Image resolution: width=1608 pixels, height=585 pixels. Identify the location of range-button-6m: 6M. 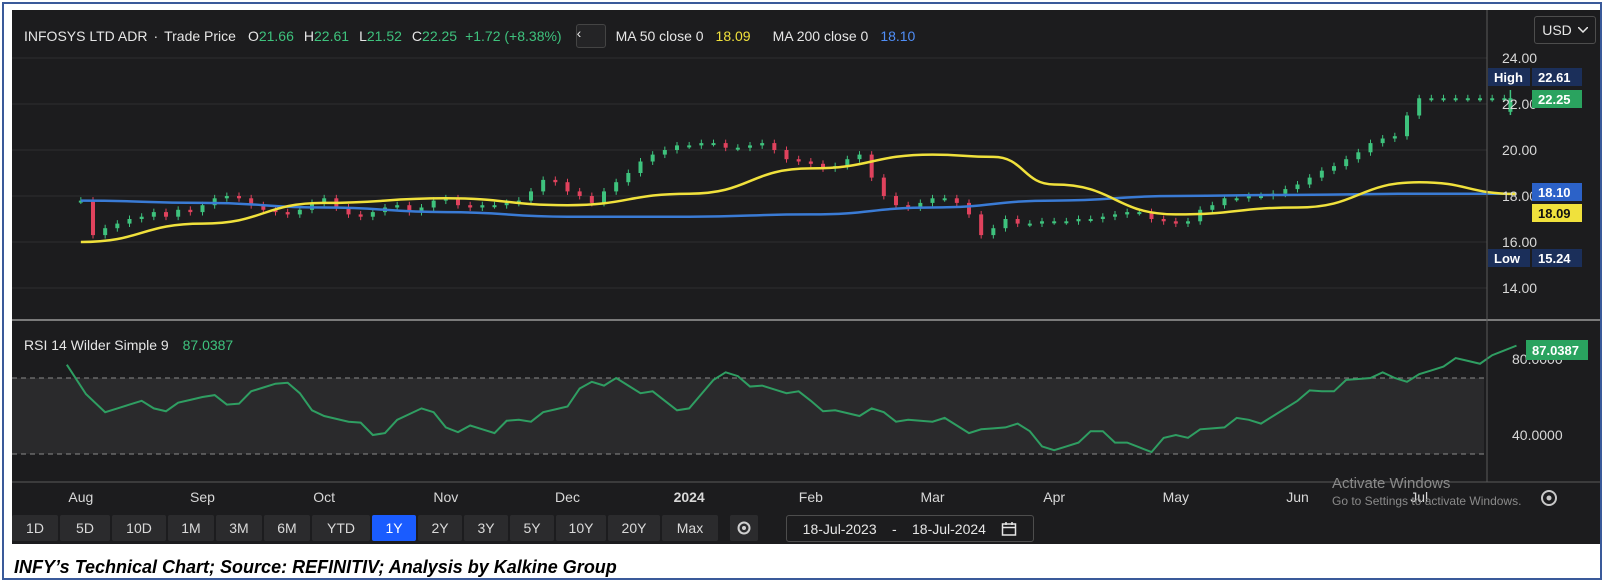
(287, 528).